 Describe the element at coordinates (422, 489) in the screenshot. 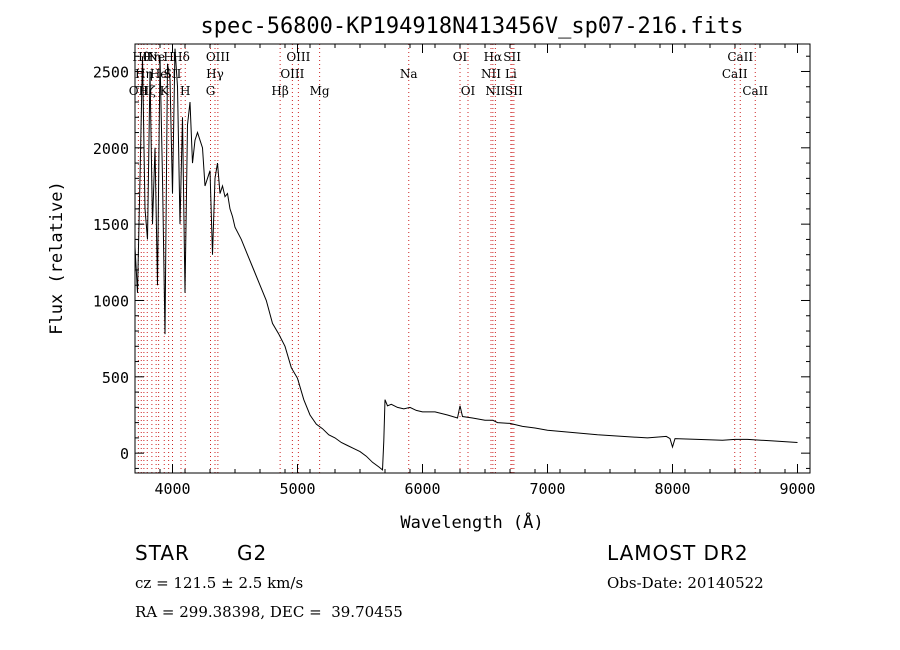

I see `x-tick-label: 6000` at that location.